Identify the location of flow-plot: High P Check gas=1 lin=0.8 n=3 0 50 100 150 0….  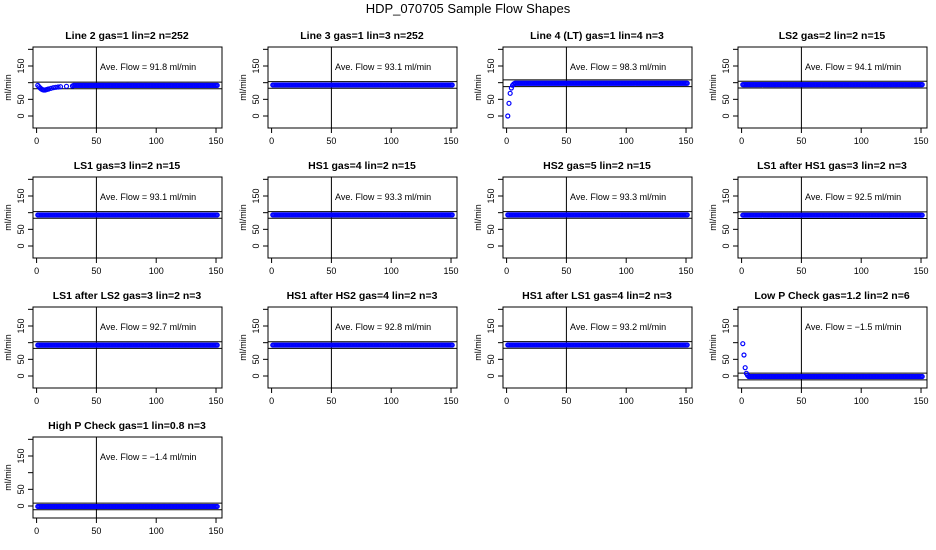
(113, 478).